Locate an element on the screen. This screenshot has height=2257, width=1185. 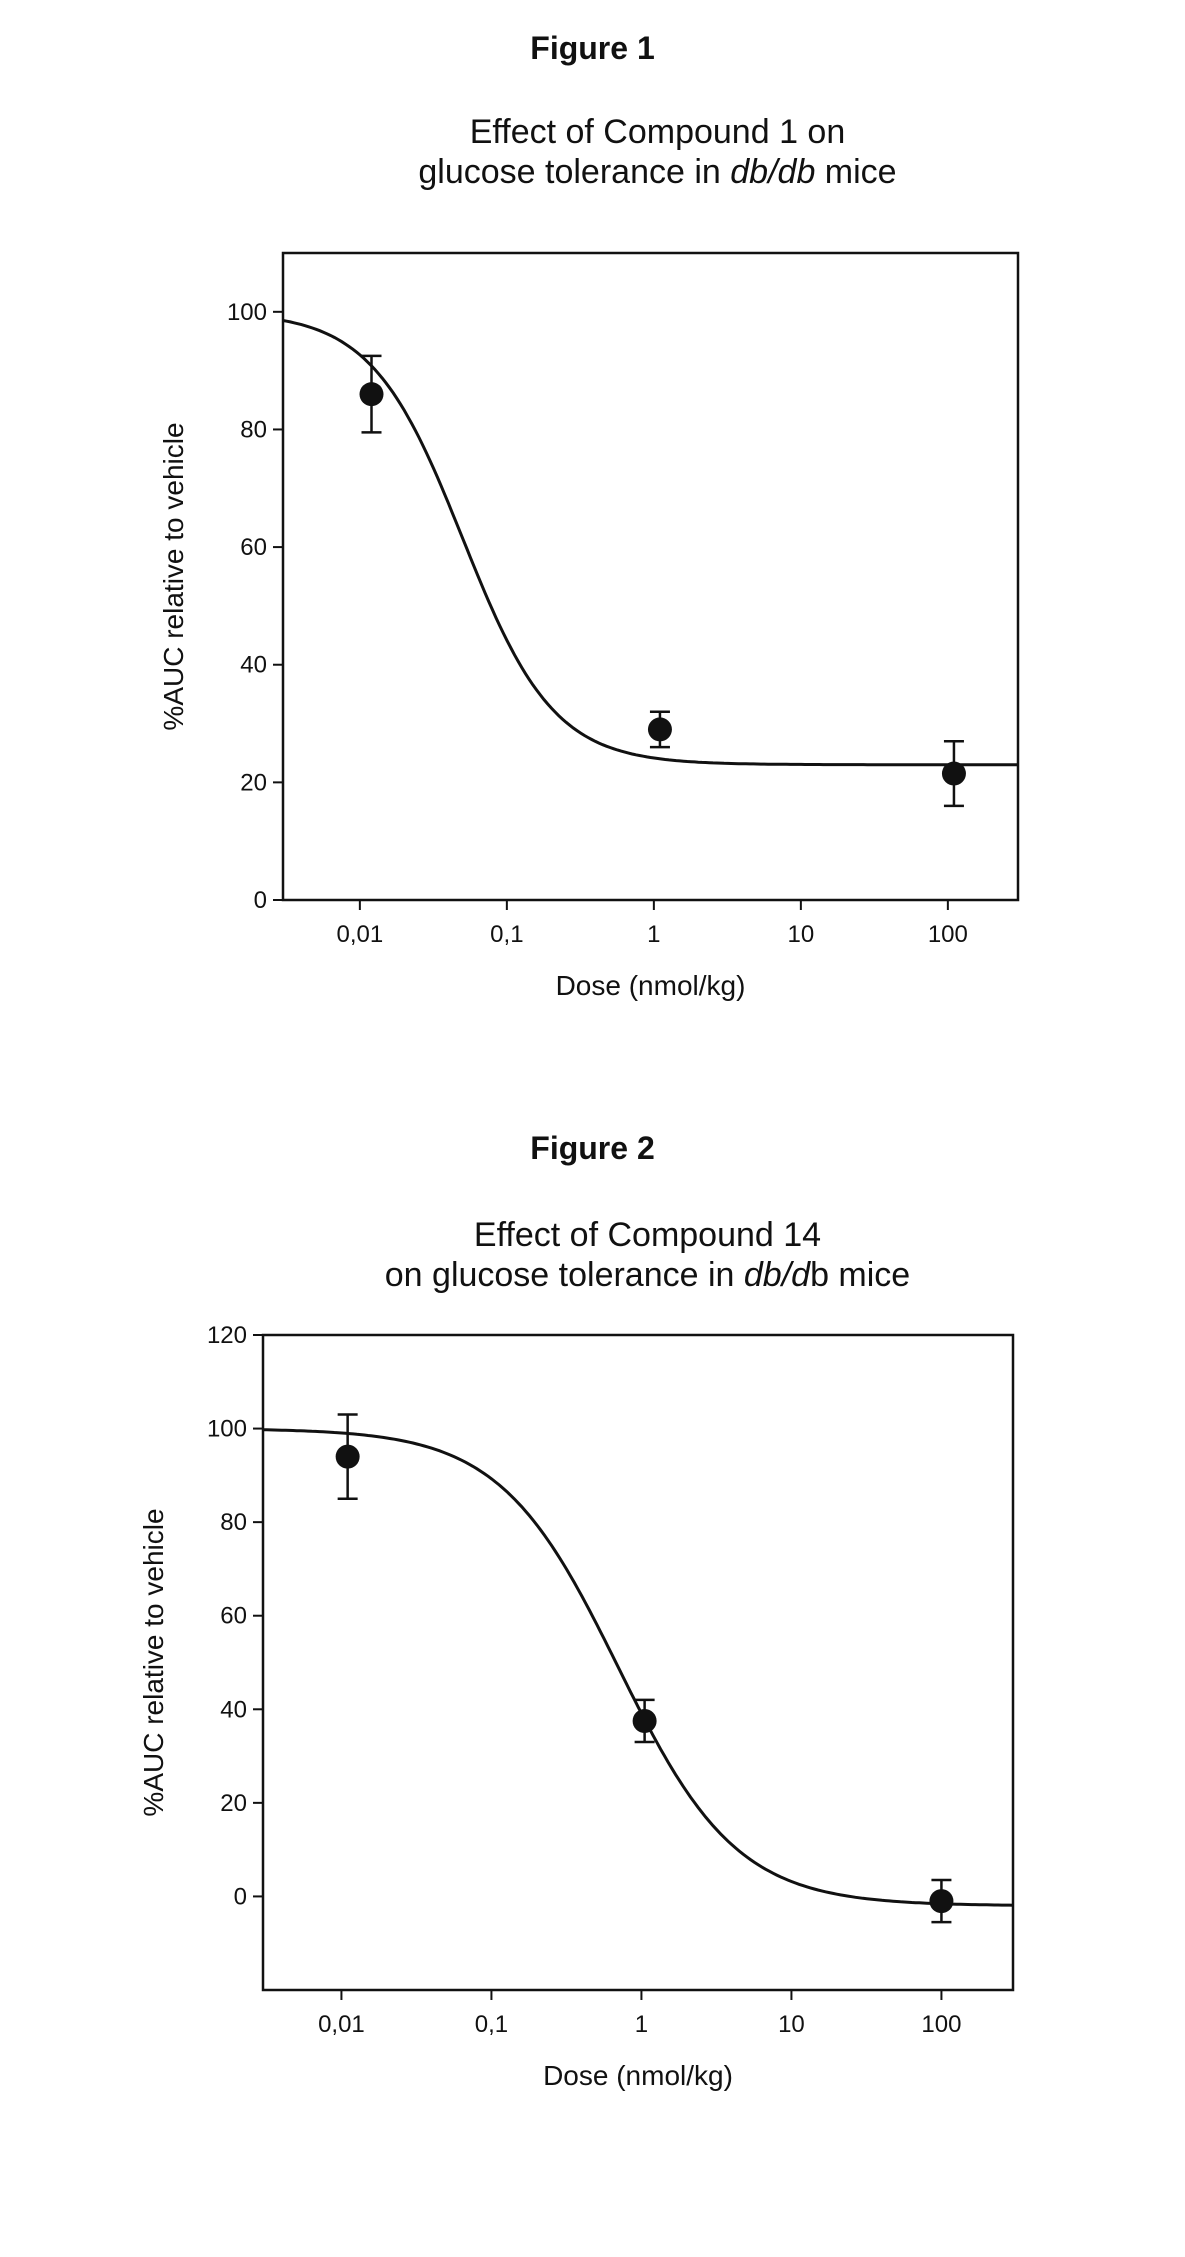
chart-title-line2-italic: db/d is located at coordinates (777, 1275).